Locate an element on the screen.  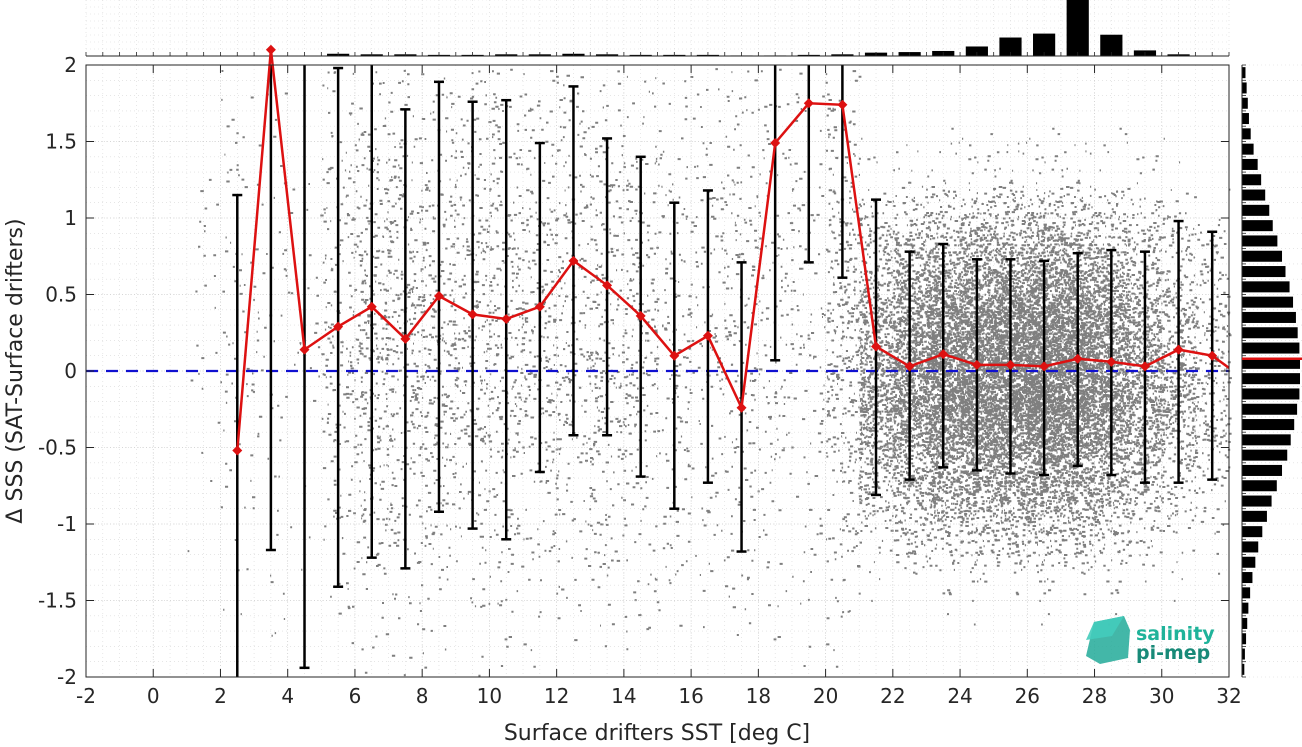
logo-line-2: pi-mep is located at coordinates (1173, 653).